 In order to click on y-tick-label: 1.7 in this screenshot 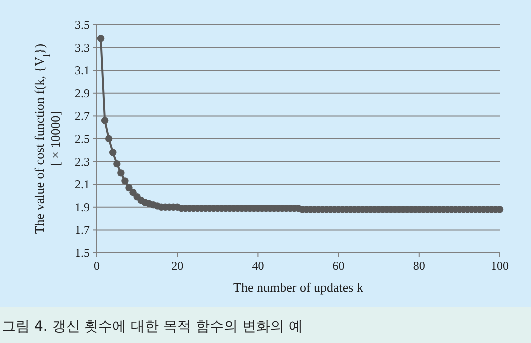, I will do `click(82, 230)`.